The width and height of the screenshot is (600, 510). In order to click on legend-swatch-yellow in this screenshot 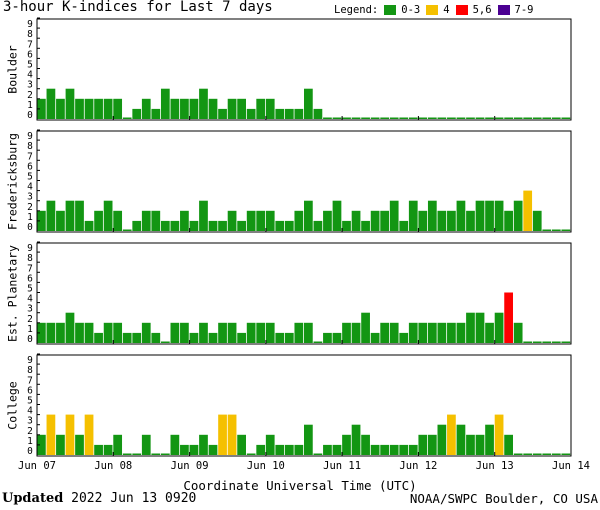, I will do `click(432, 10)`.